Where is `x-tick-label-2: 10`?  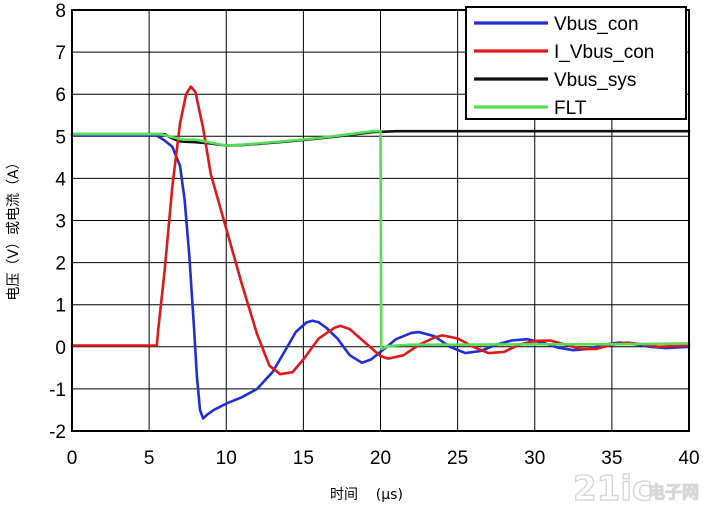
x-tick-label-2: 10 is located at coordinates (226, 458).